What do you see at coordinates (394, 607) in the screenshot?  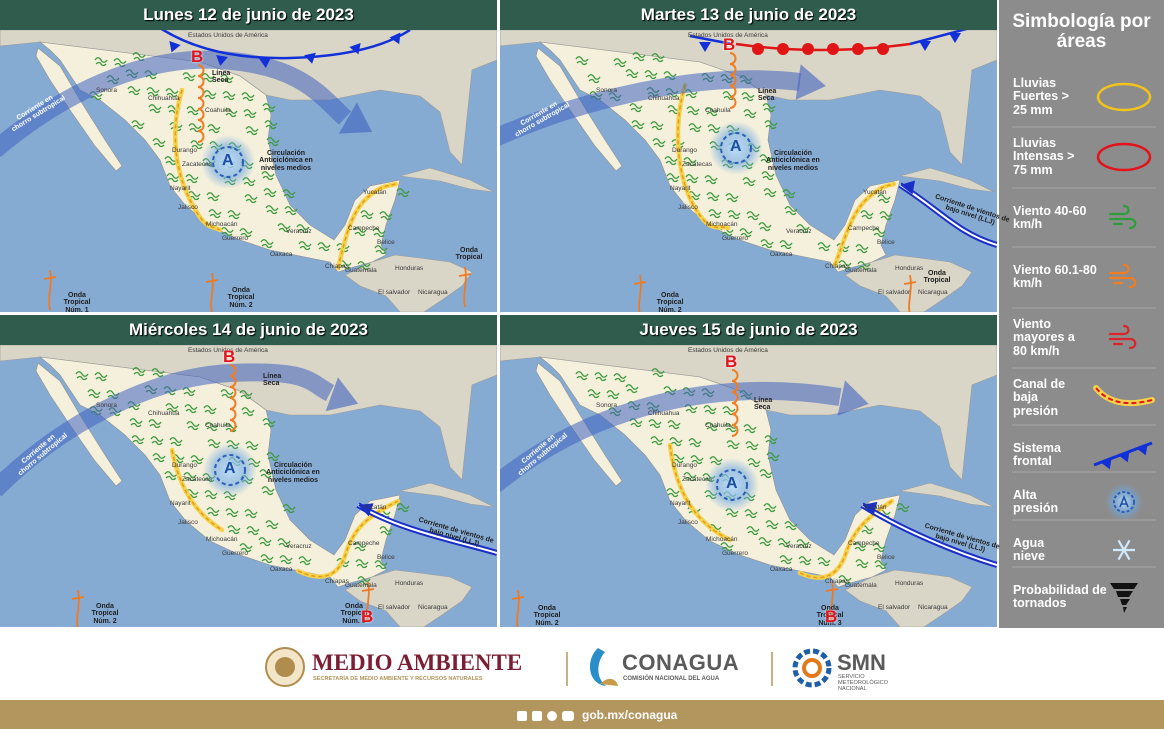 I see `place-label: El salvador` at bounding box center [394, 607].